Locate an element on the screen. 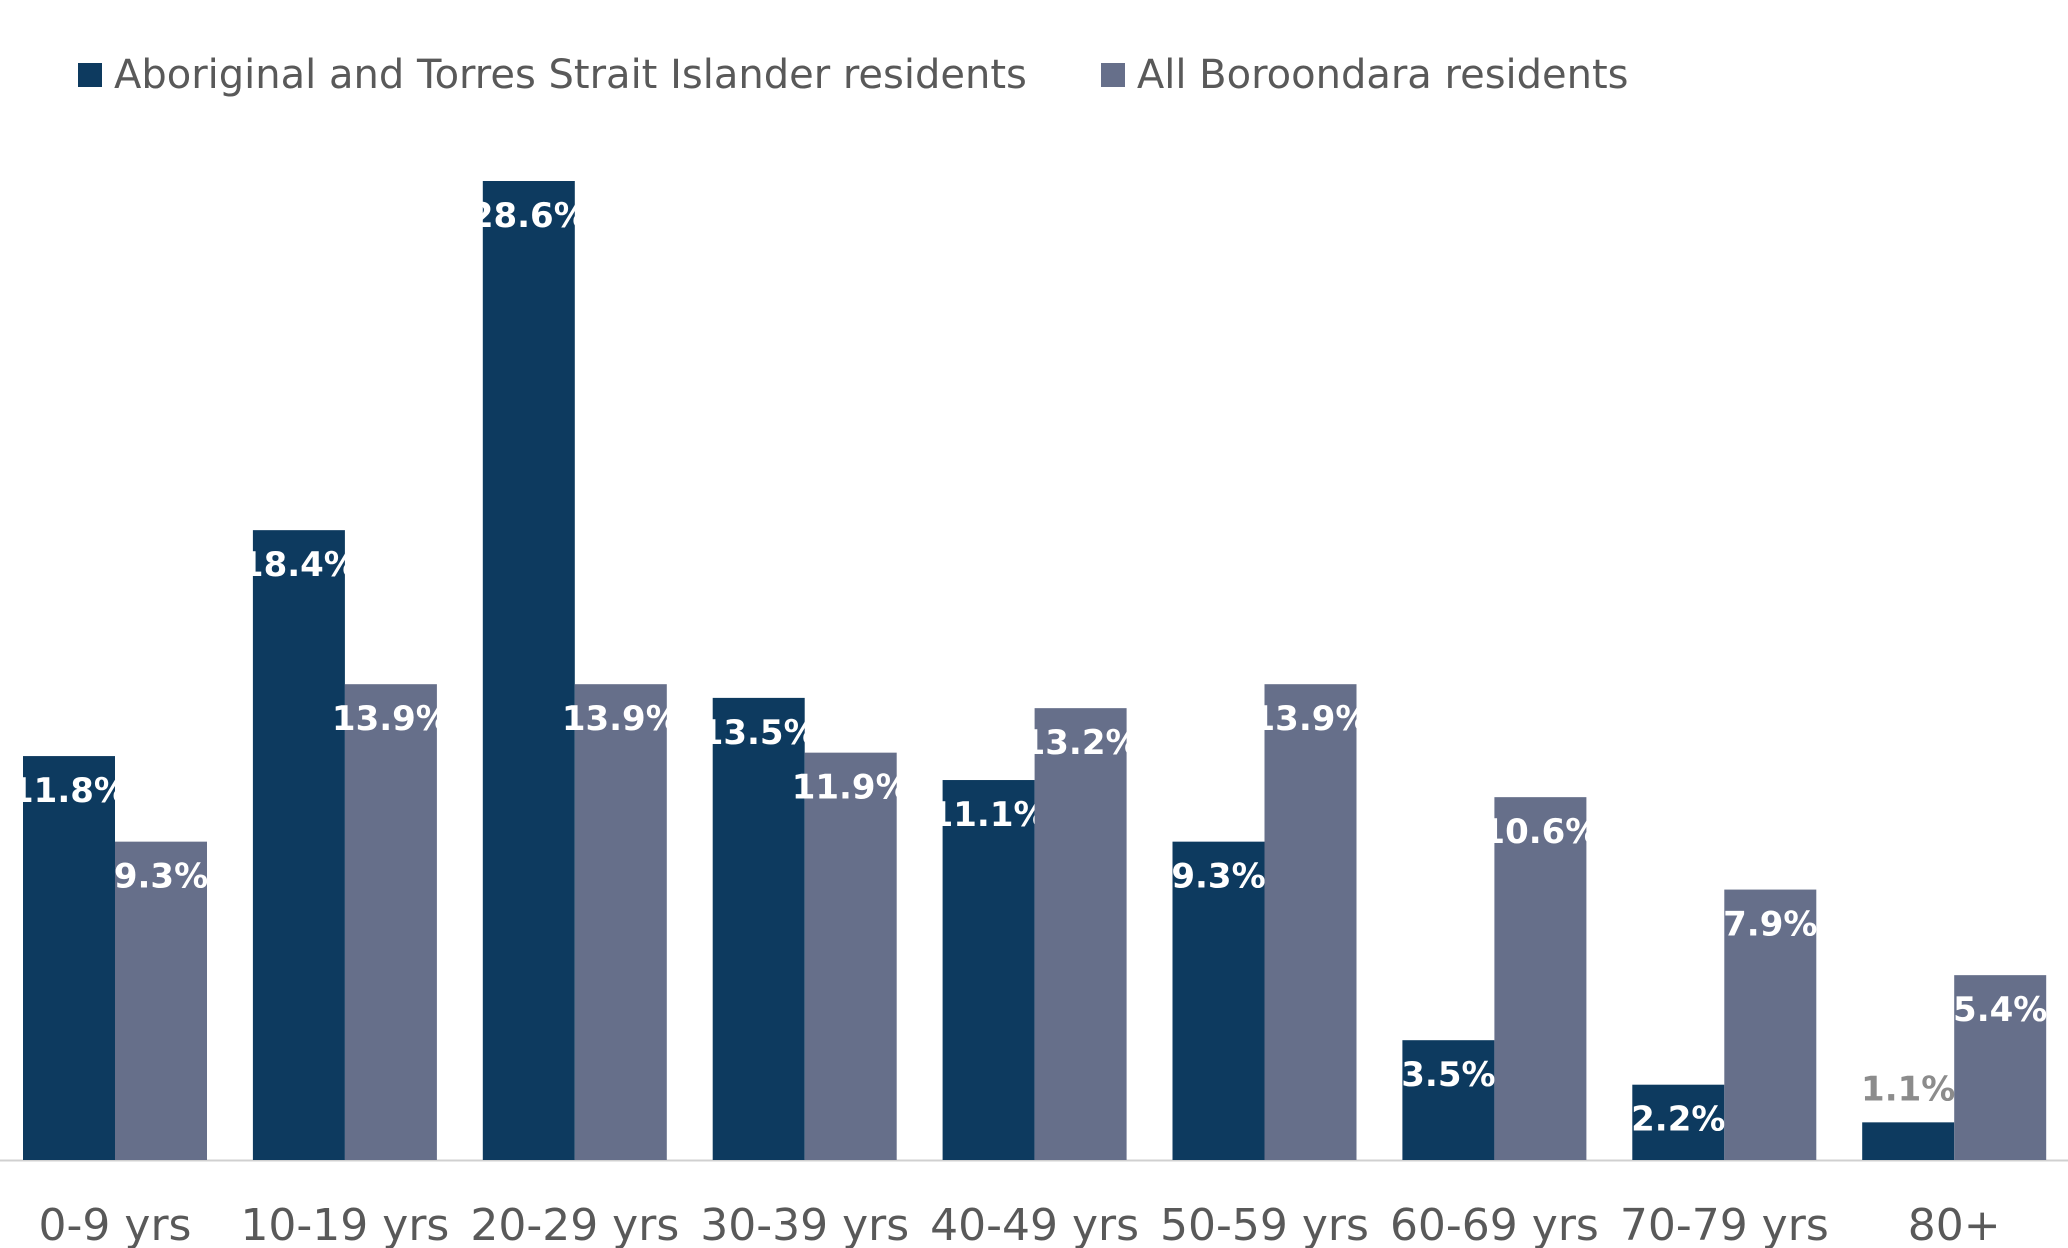  data-label-all-boroondara-7: 7.9% is located at coordinates (1770, 925).